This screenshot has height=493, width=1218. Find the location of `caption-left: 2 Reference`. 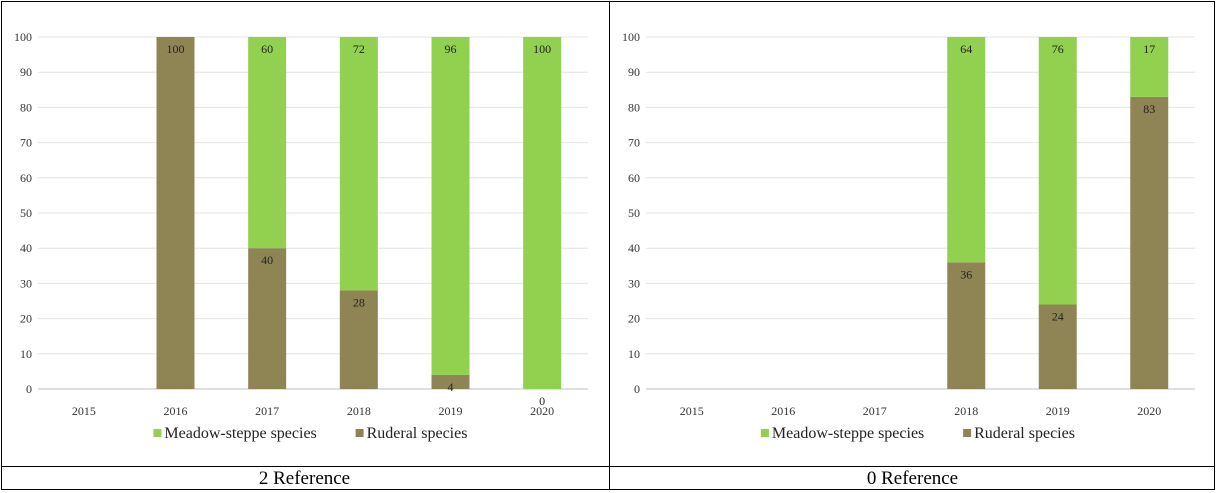

caption-left: 2 Reference is located at coordinates (304, 478).